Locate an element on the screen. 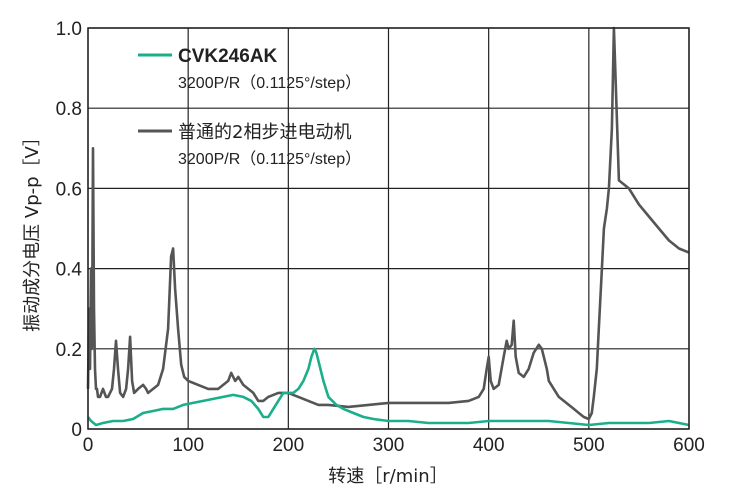  legend-sub-standard-motor: 3200P/R（0.1125°/step） is located at coordinates (269, 159).